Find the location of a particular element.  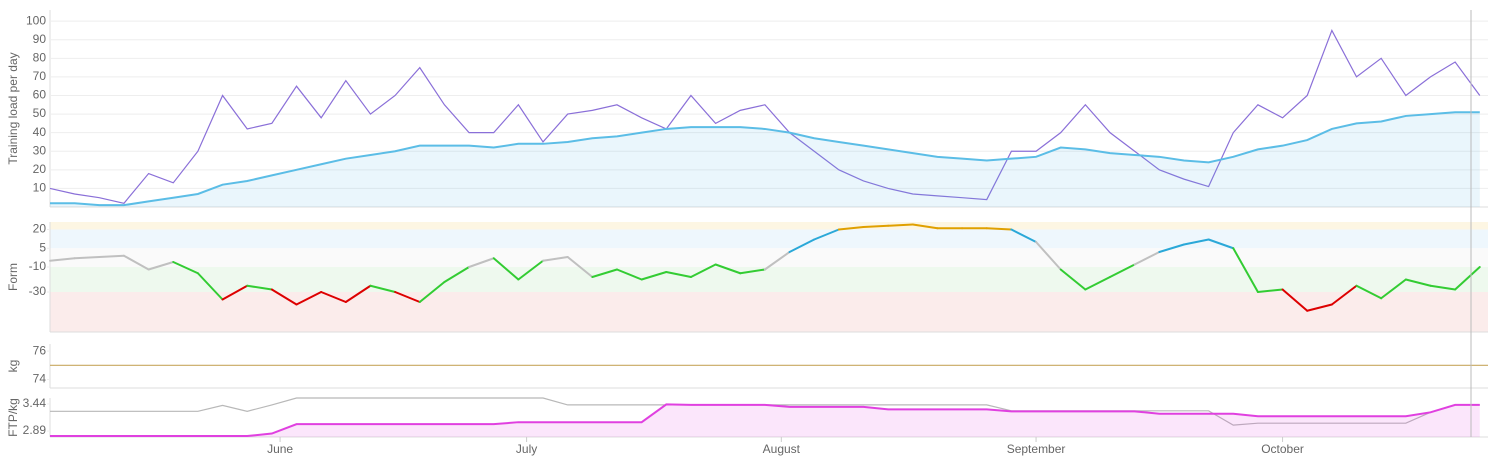

y-axis-title: Form is located at coordinates (13, 277).